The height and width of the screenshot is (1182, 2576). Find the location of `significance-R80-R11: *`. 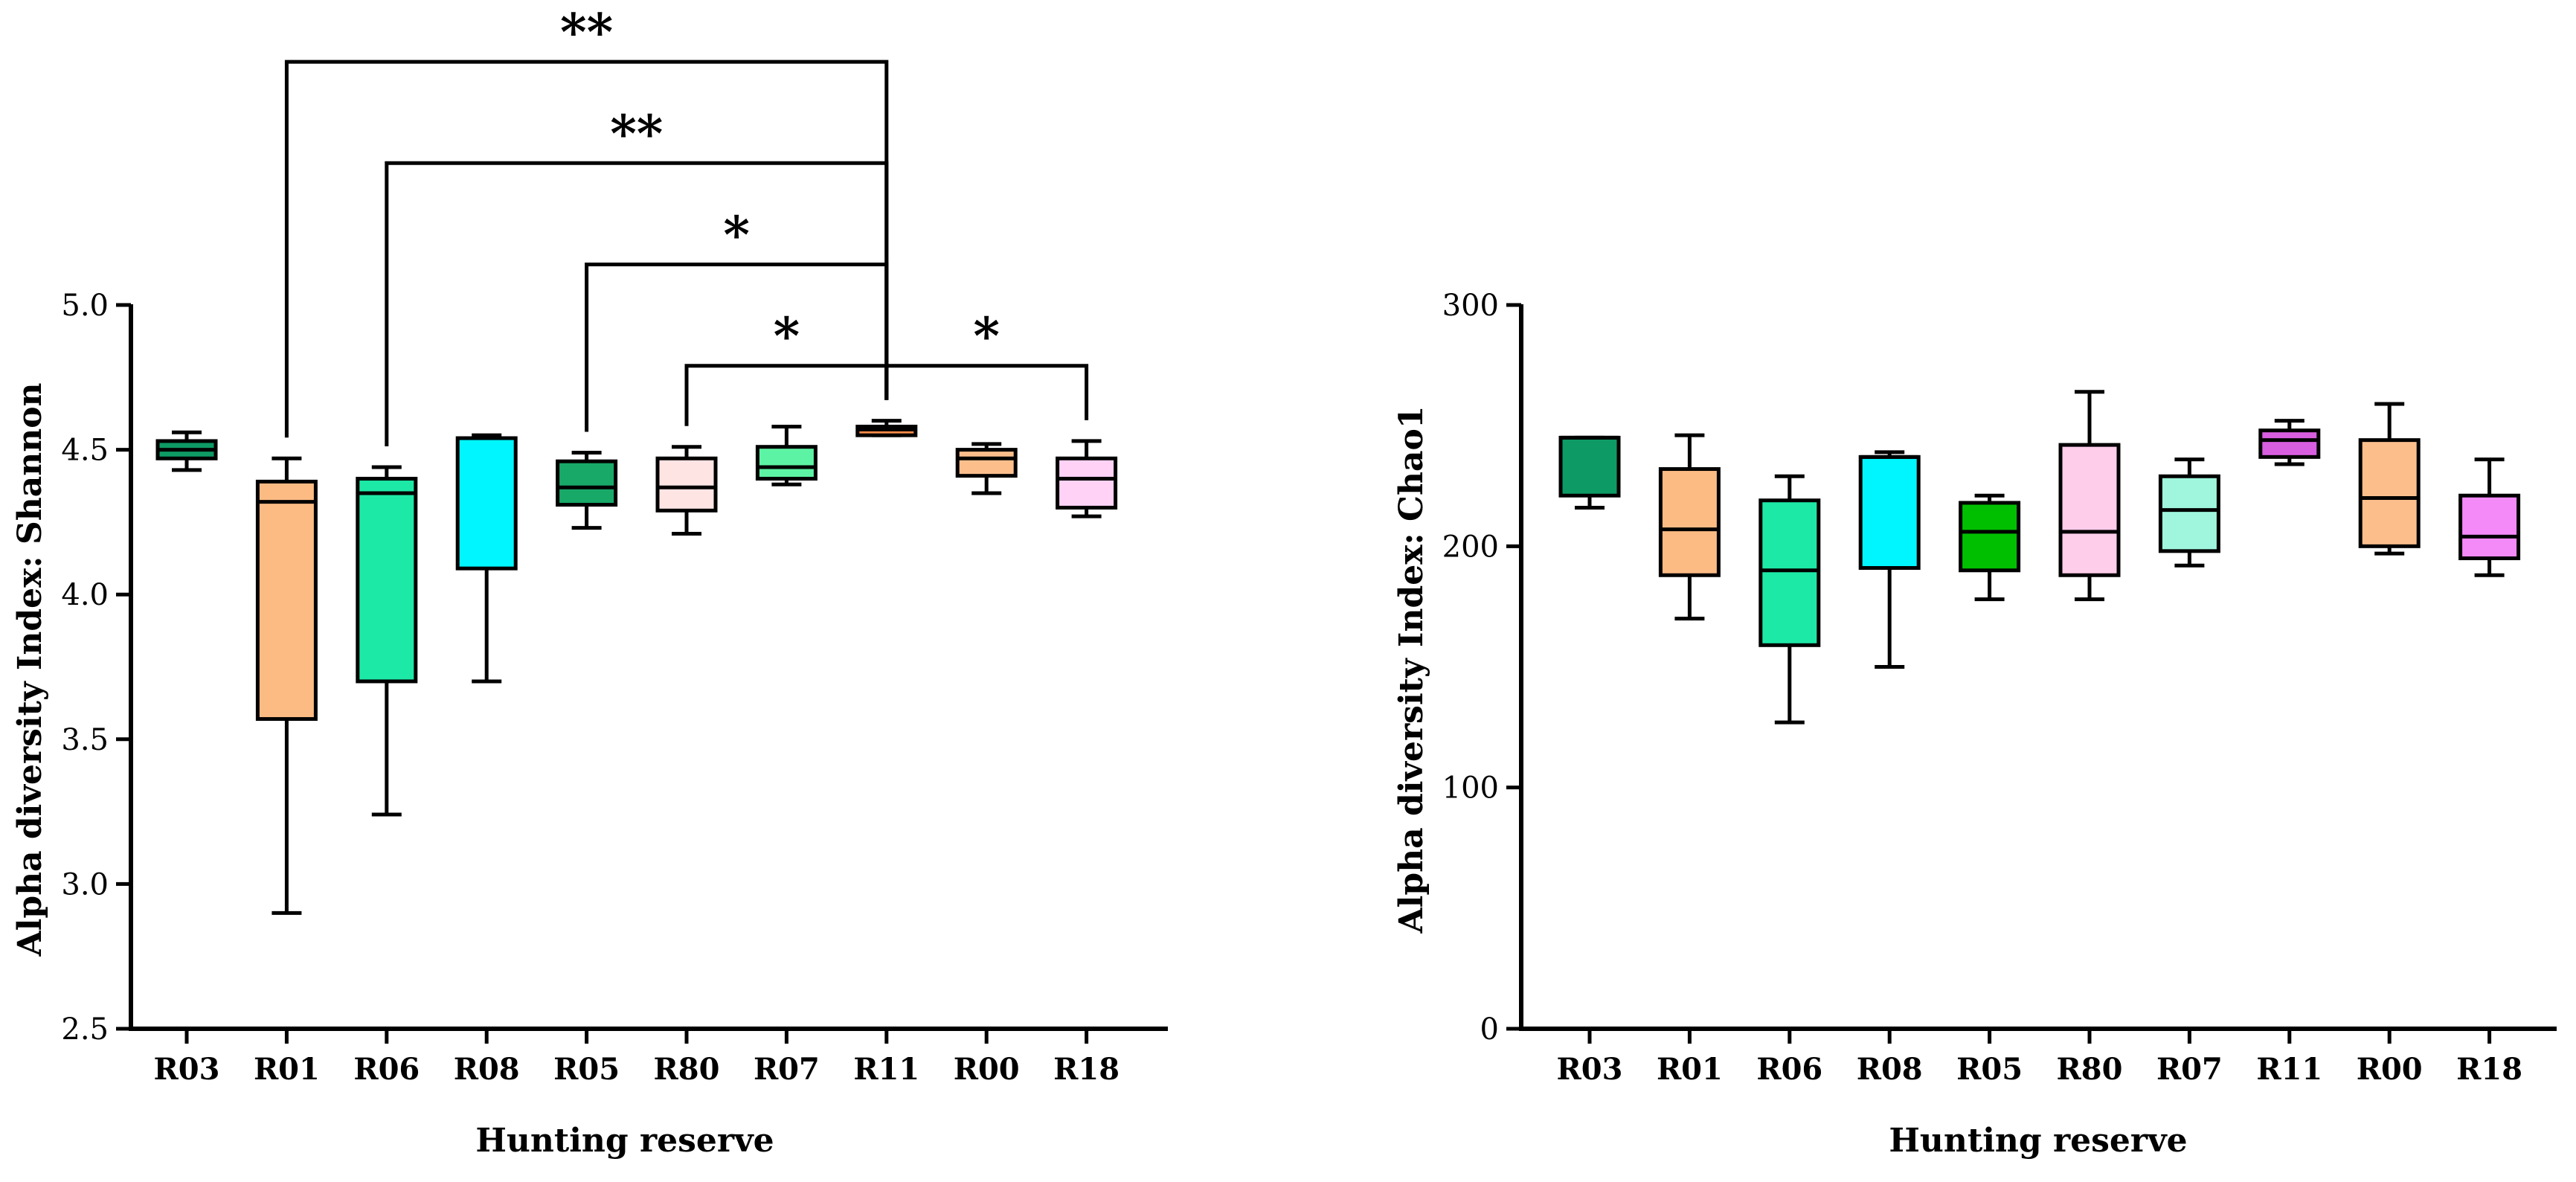

significance-R80-R11: * is located at coordinates (786, 366).